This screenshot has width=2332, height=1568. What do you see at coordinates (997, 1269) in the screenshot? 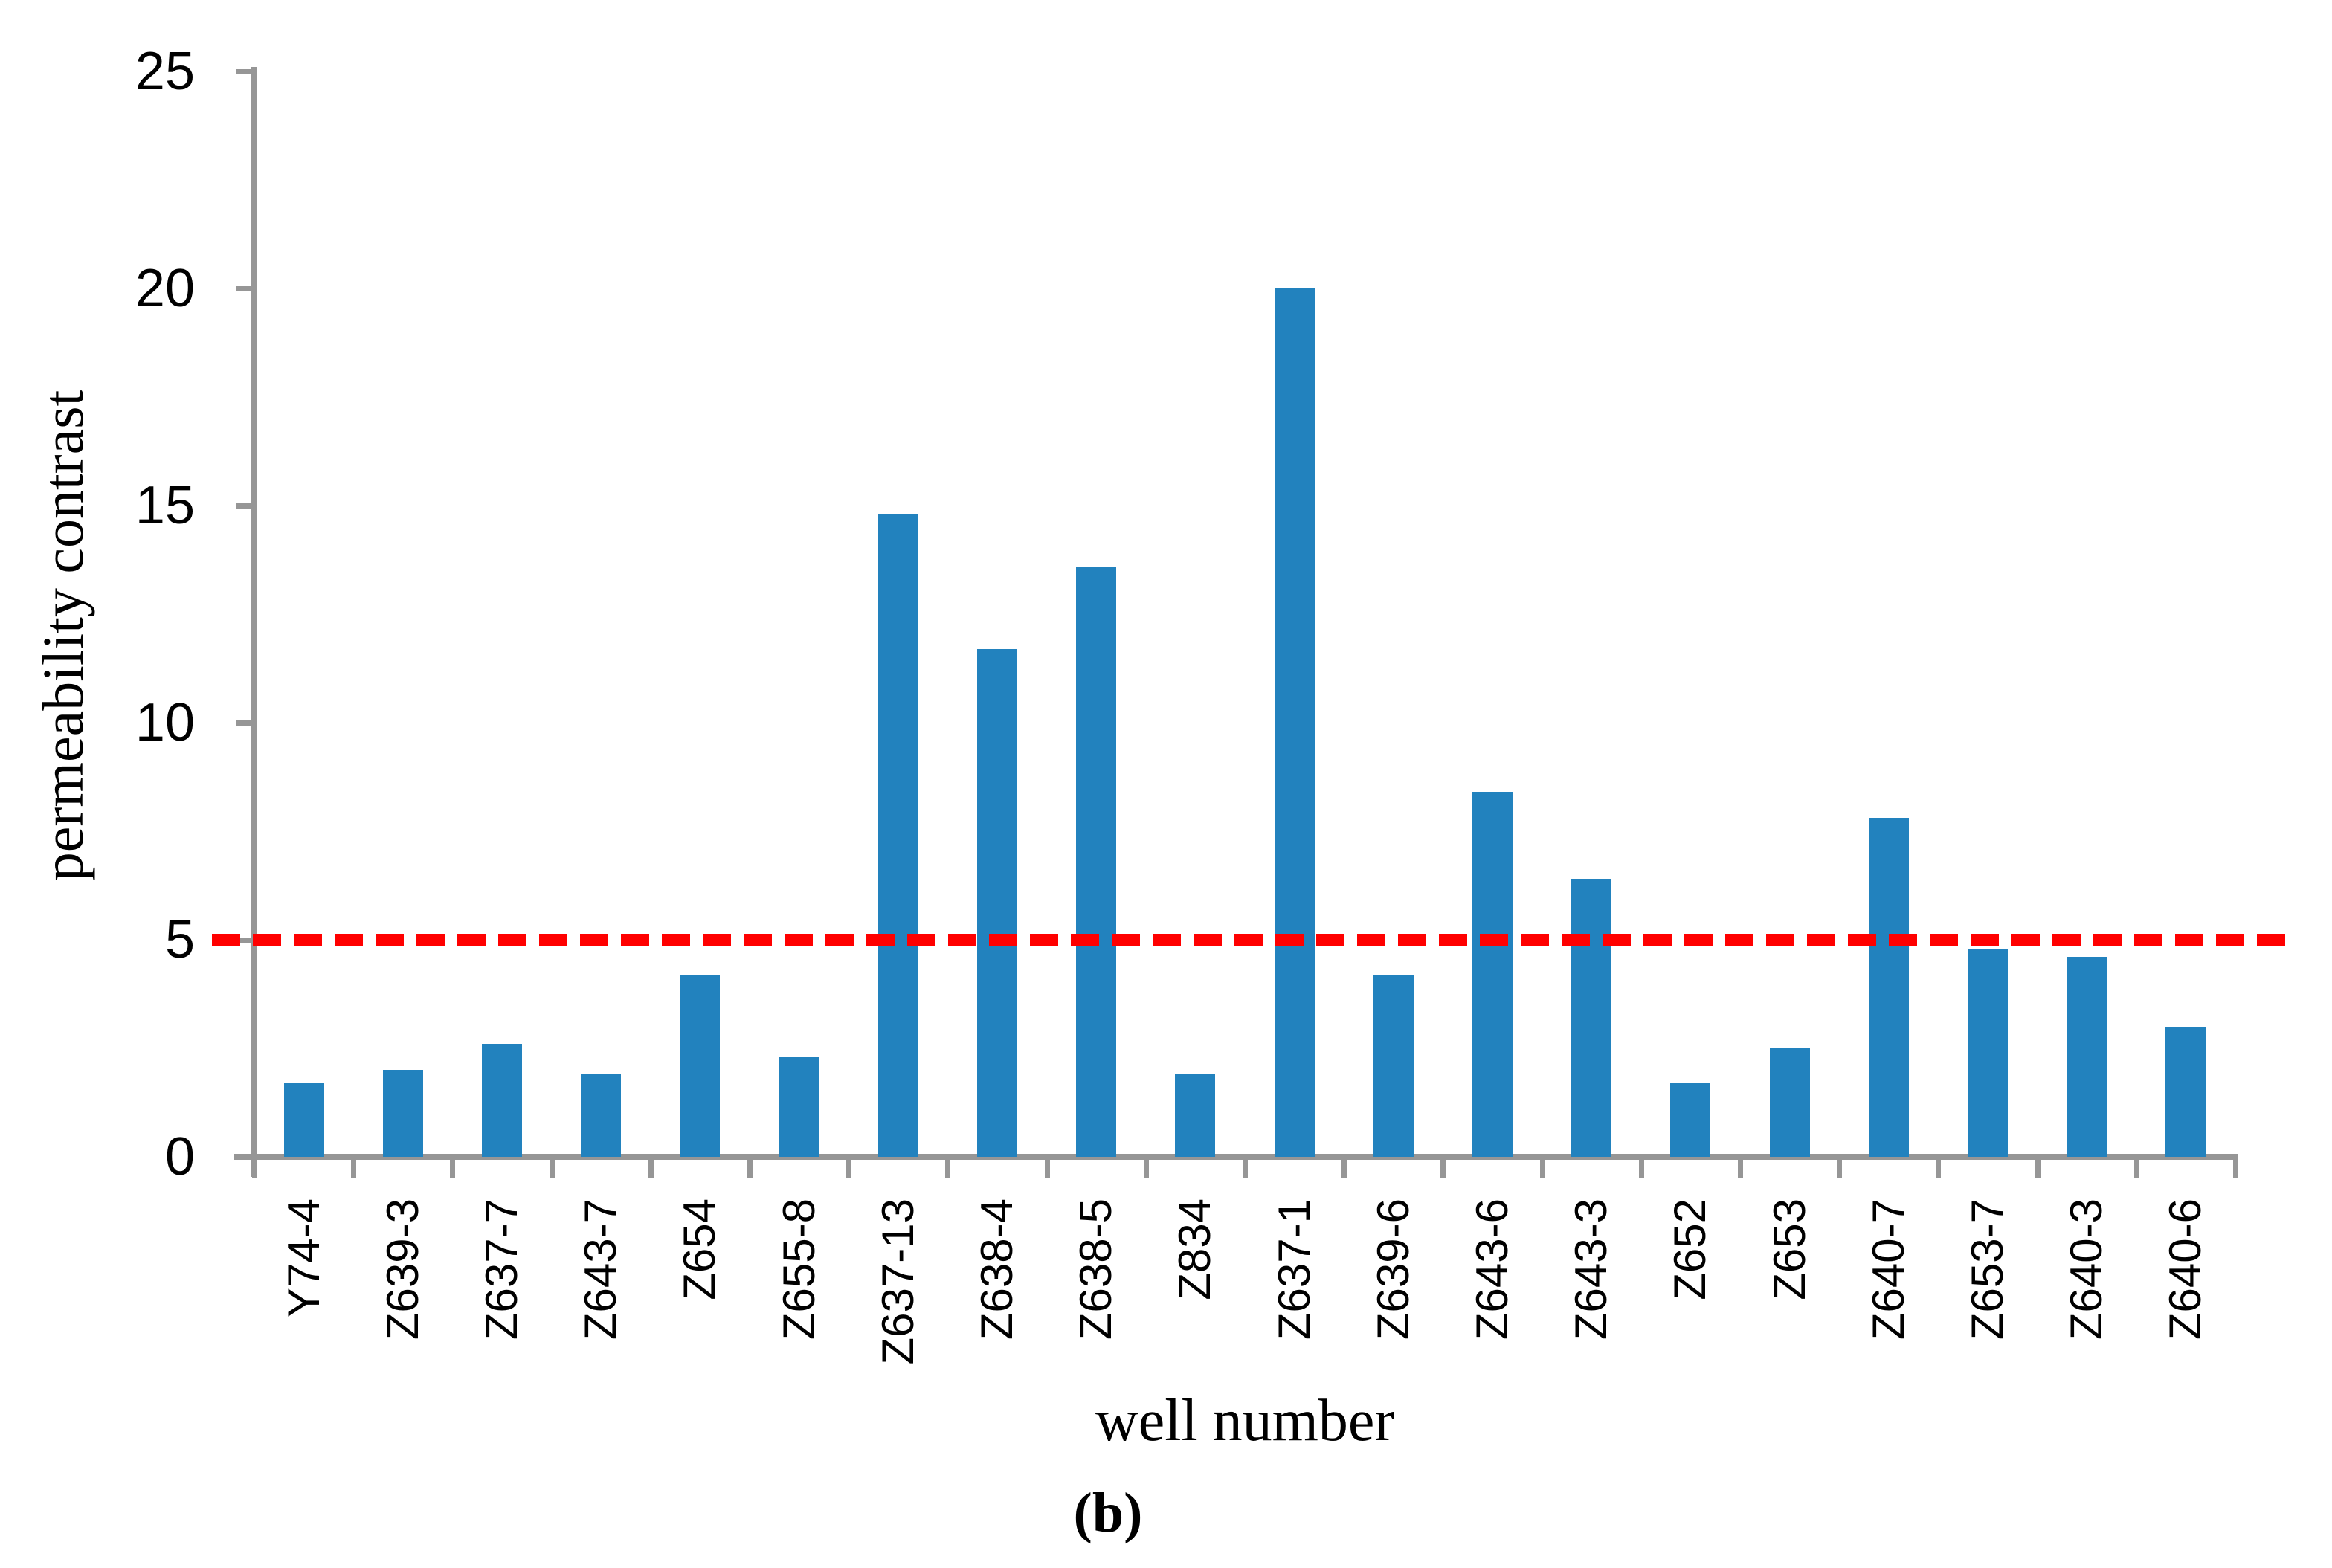
I see `x-category-label: Z638-4` at bounding box center [997, 1269].